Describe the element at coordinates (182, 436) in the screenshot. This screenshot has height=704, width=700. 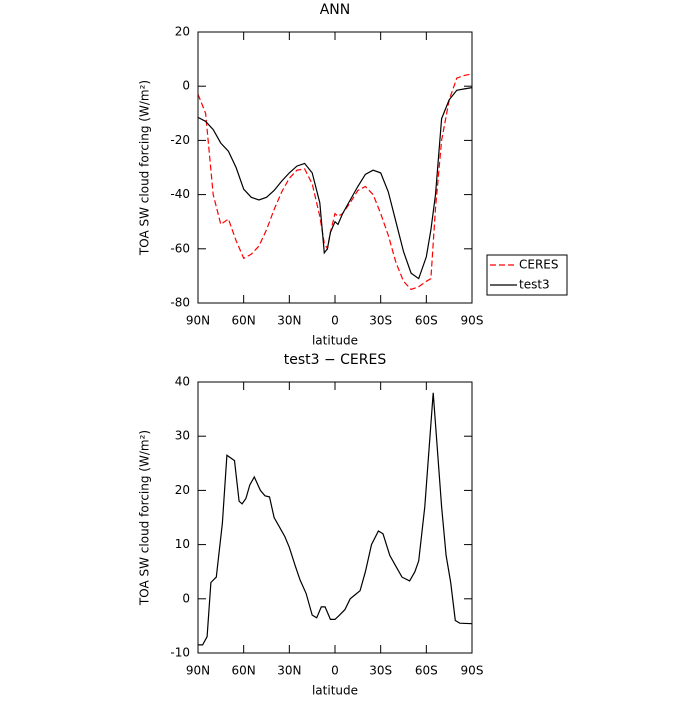
I see `y-tick-label: 30` at that location.